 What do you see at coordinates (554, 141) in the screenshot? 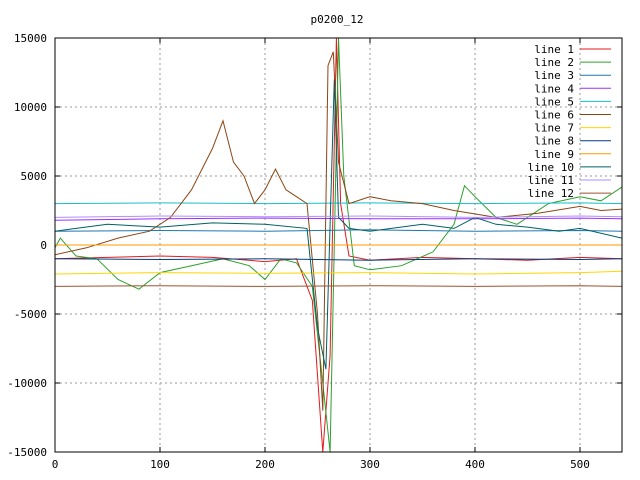
I see `legend-label: line 8` at bounding box center [554, 141].